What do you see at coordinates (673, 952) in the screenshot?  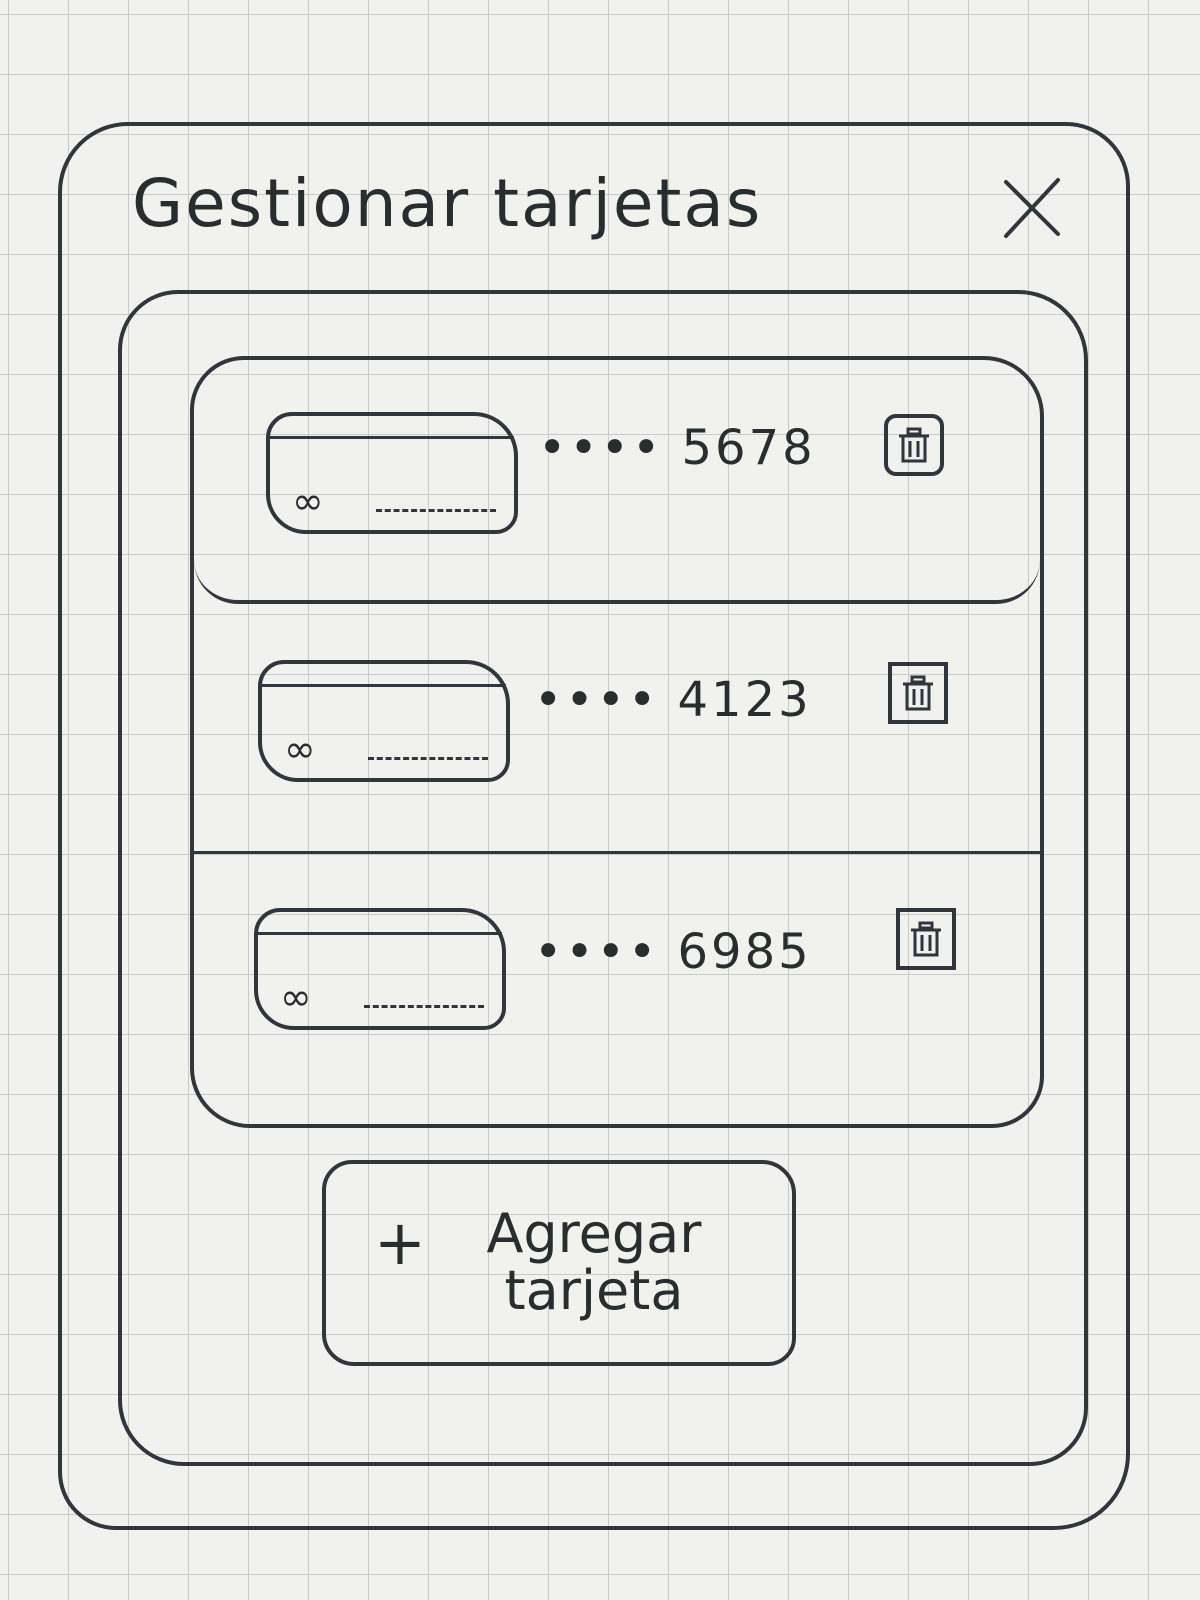 I see `card-number: •••• 6985` at bounding box center [673, 952].